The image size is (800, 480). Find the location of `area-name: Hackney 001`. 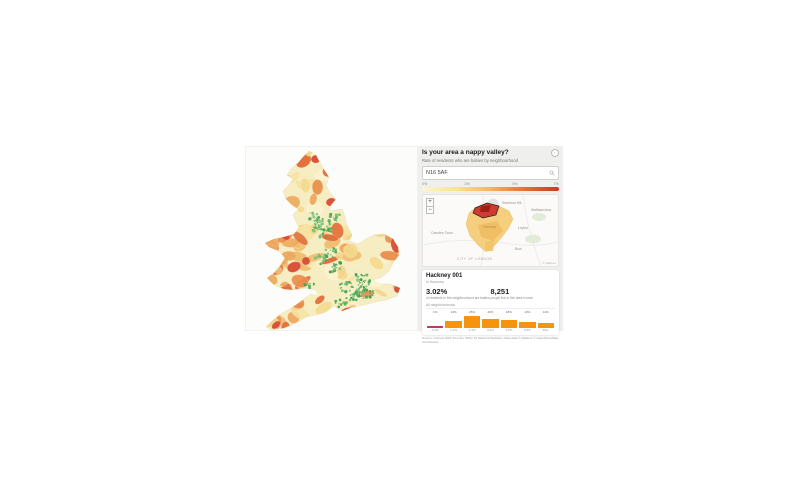

area-name: Hackney 001 is located at coordinates (444, 276).